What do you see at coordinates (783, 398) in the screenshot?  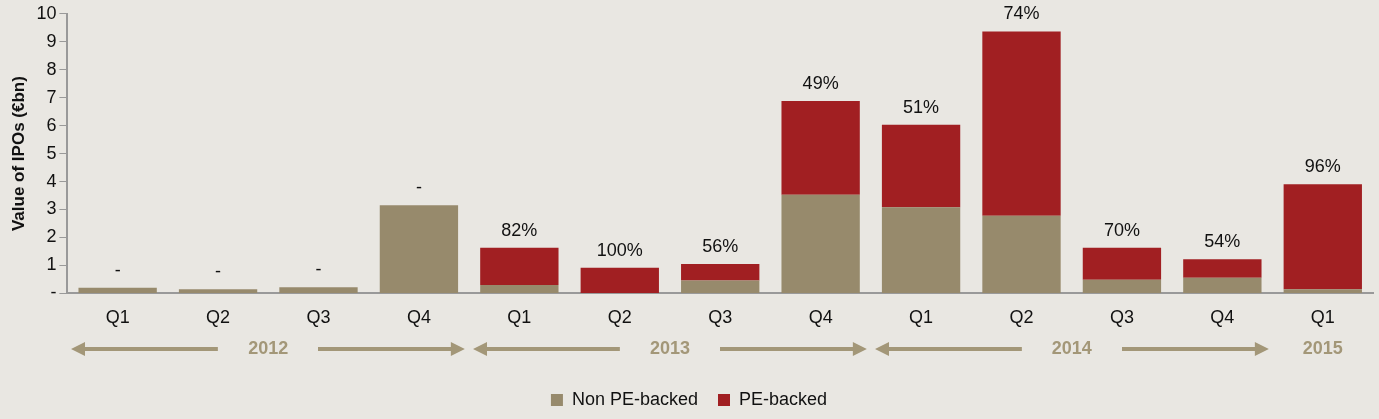 I see `legend-label: PE-backed` at bounding box center [783, 398].